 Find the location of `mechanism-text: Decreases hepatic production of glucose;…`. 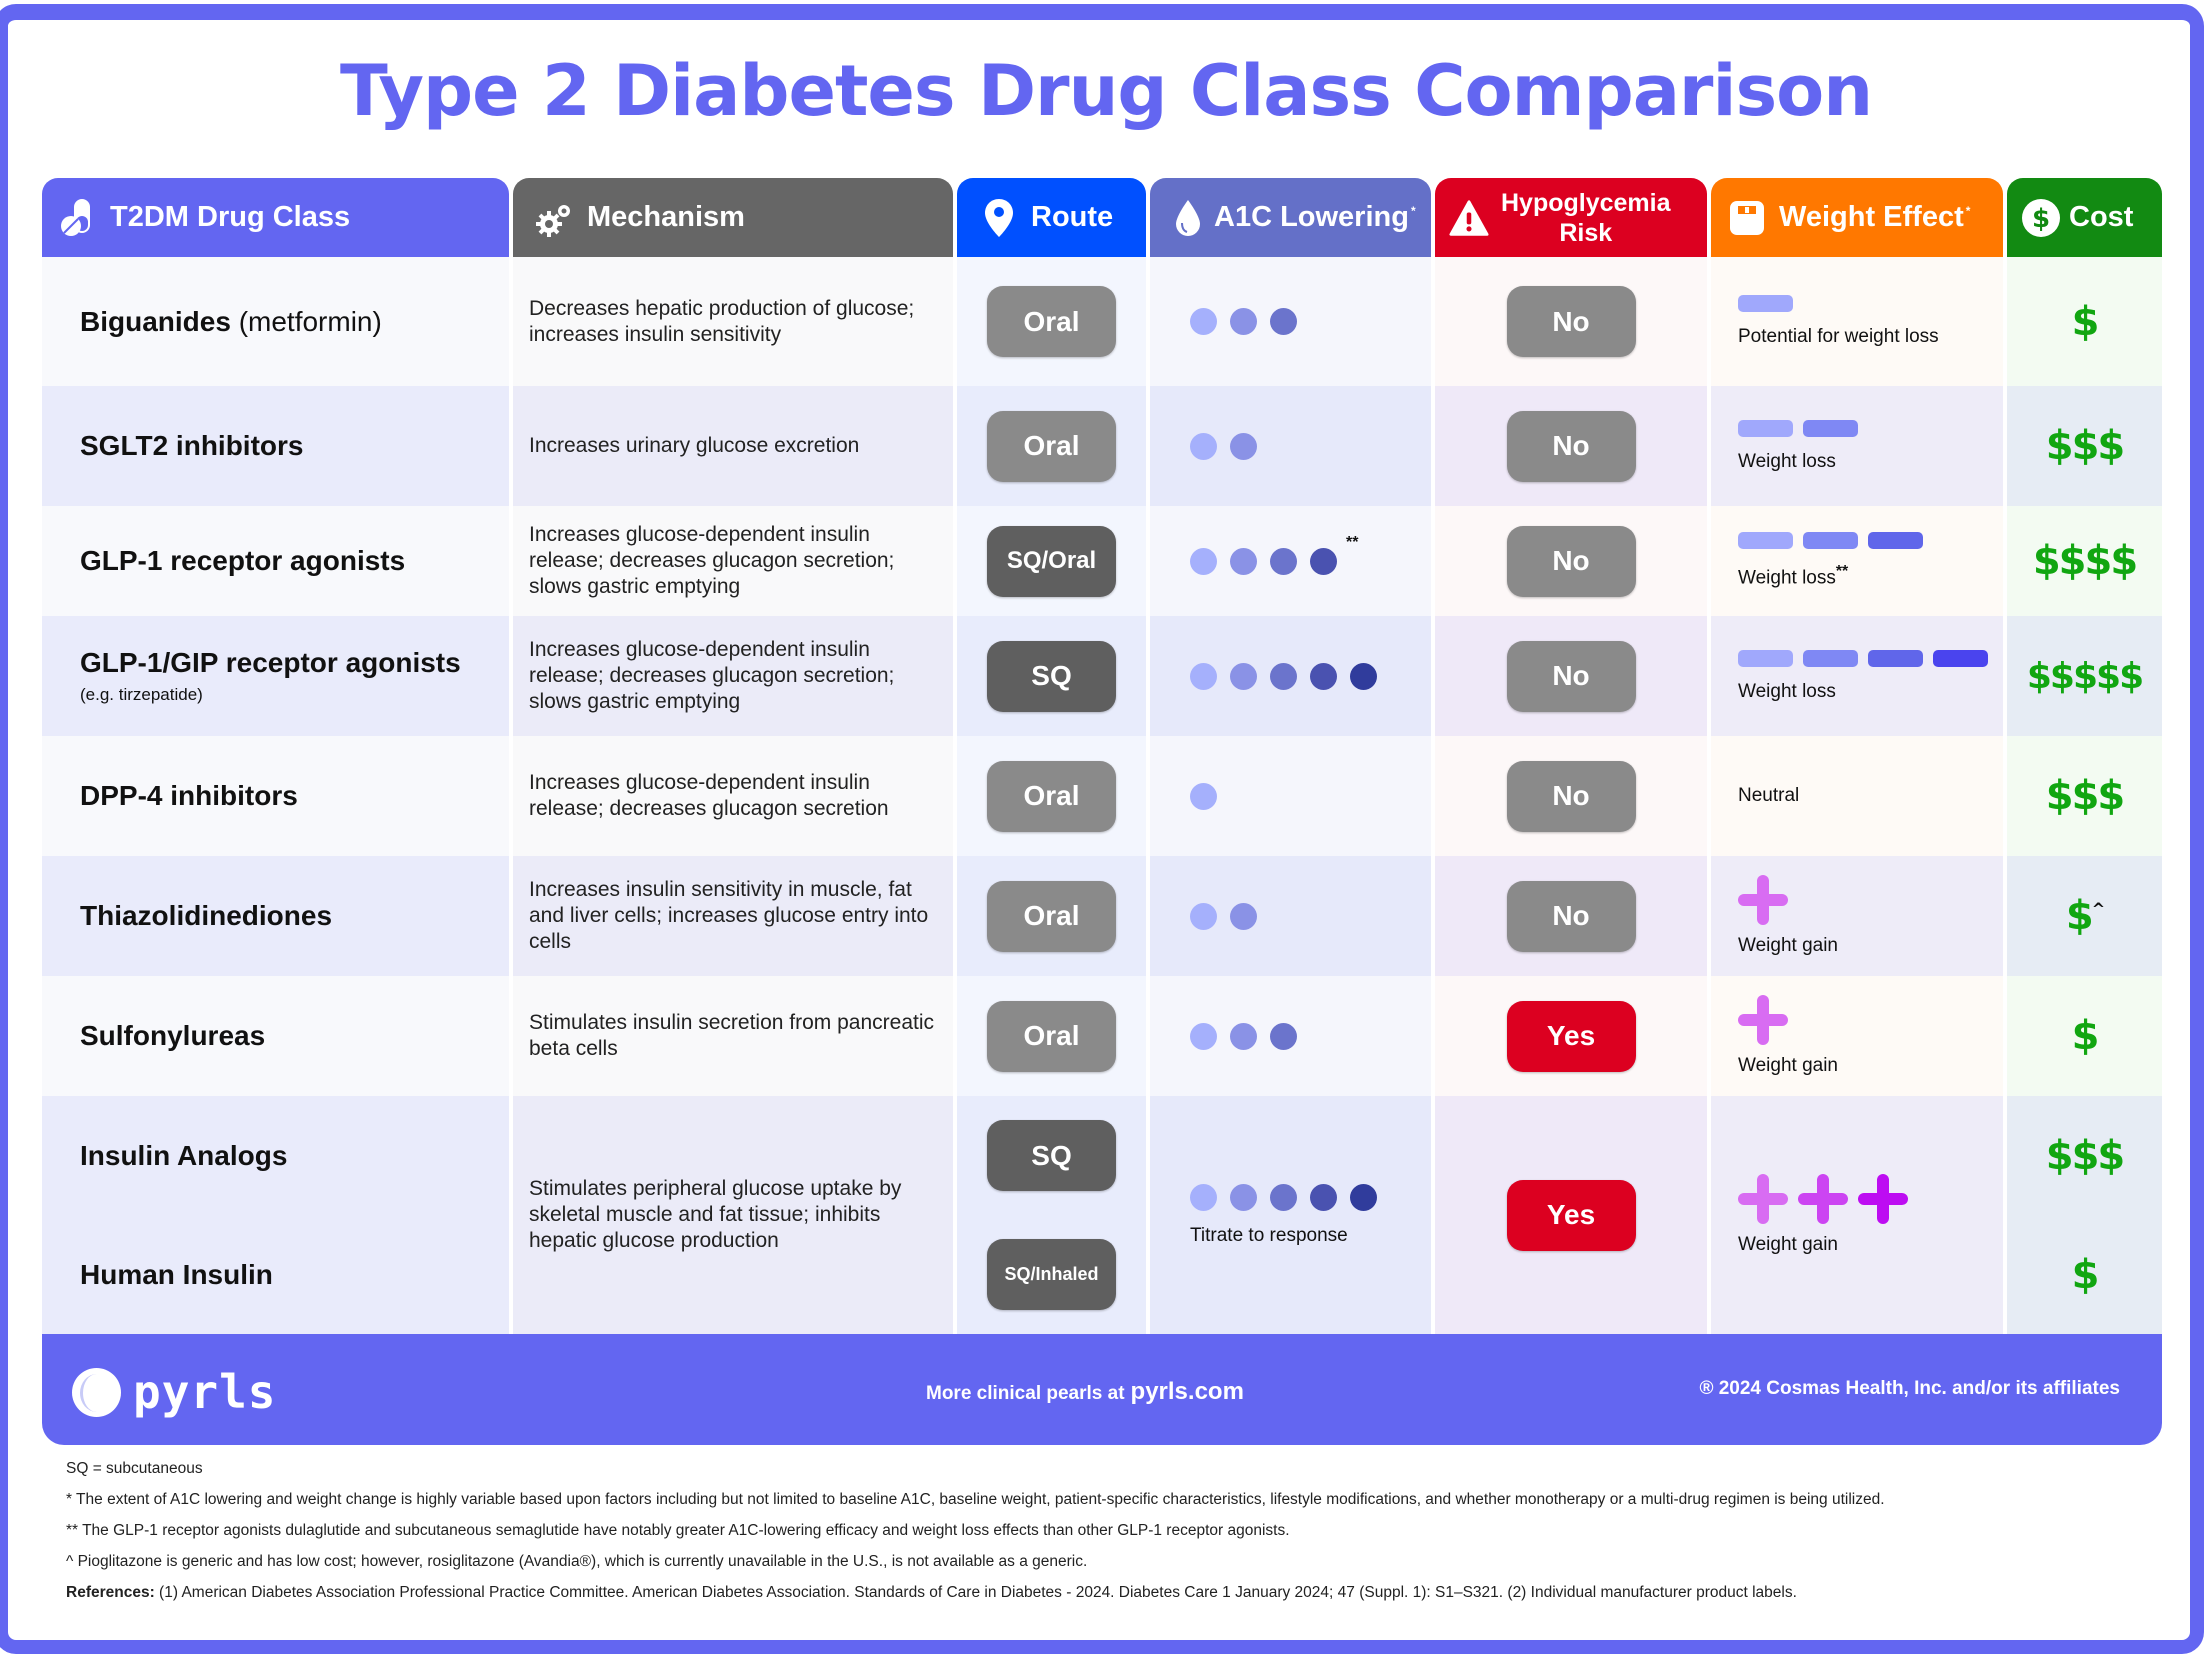

mechanism-text: Decreases hepatic production of glucose;… is located at coordinates (722, 321).